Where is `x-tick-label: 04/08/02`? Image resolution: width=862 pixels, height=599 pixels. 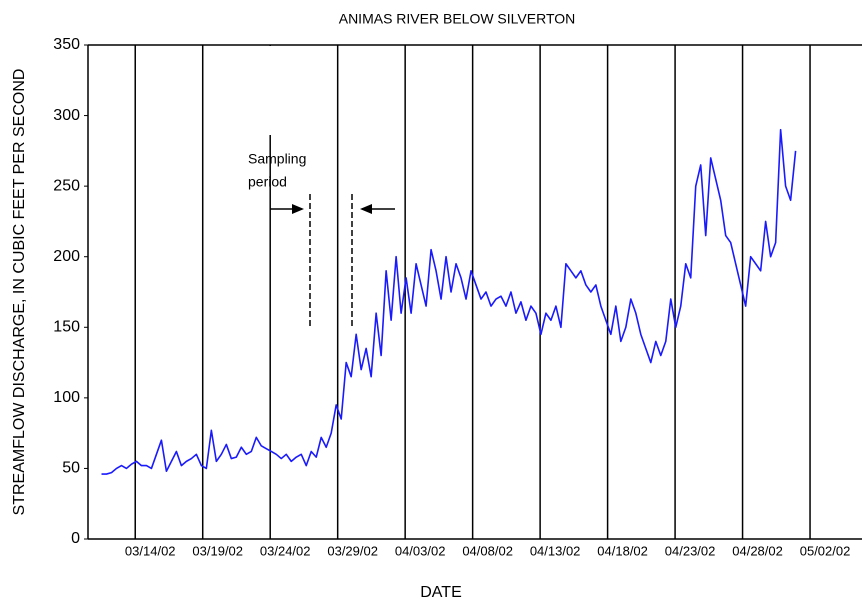 x-tick-label: 04/08/02 is located at coordinates (487, 550).